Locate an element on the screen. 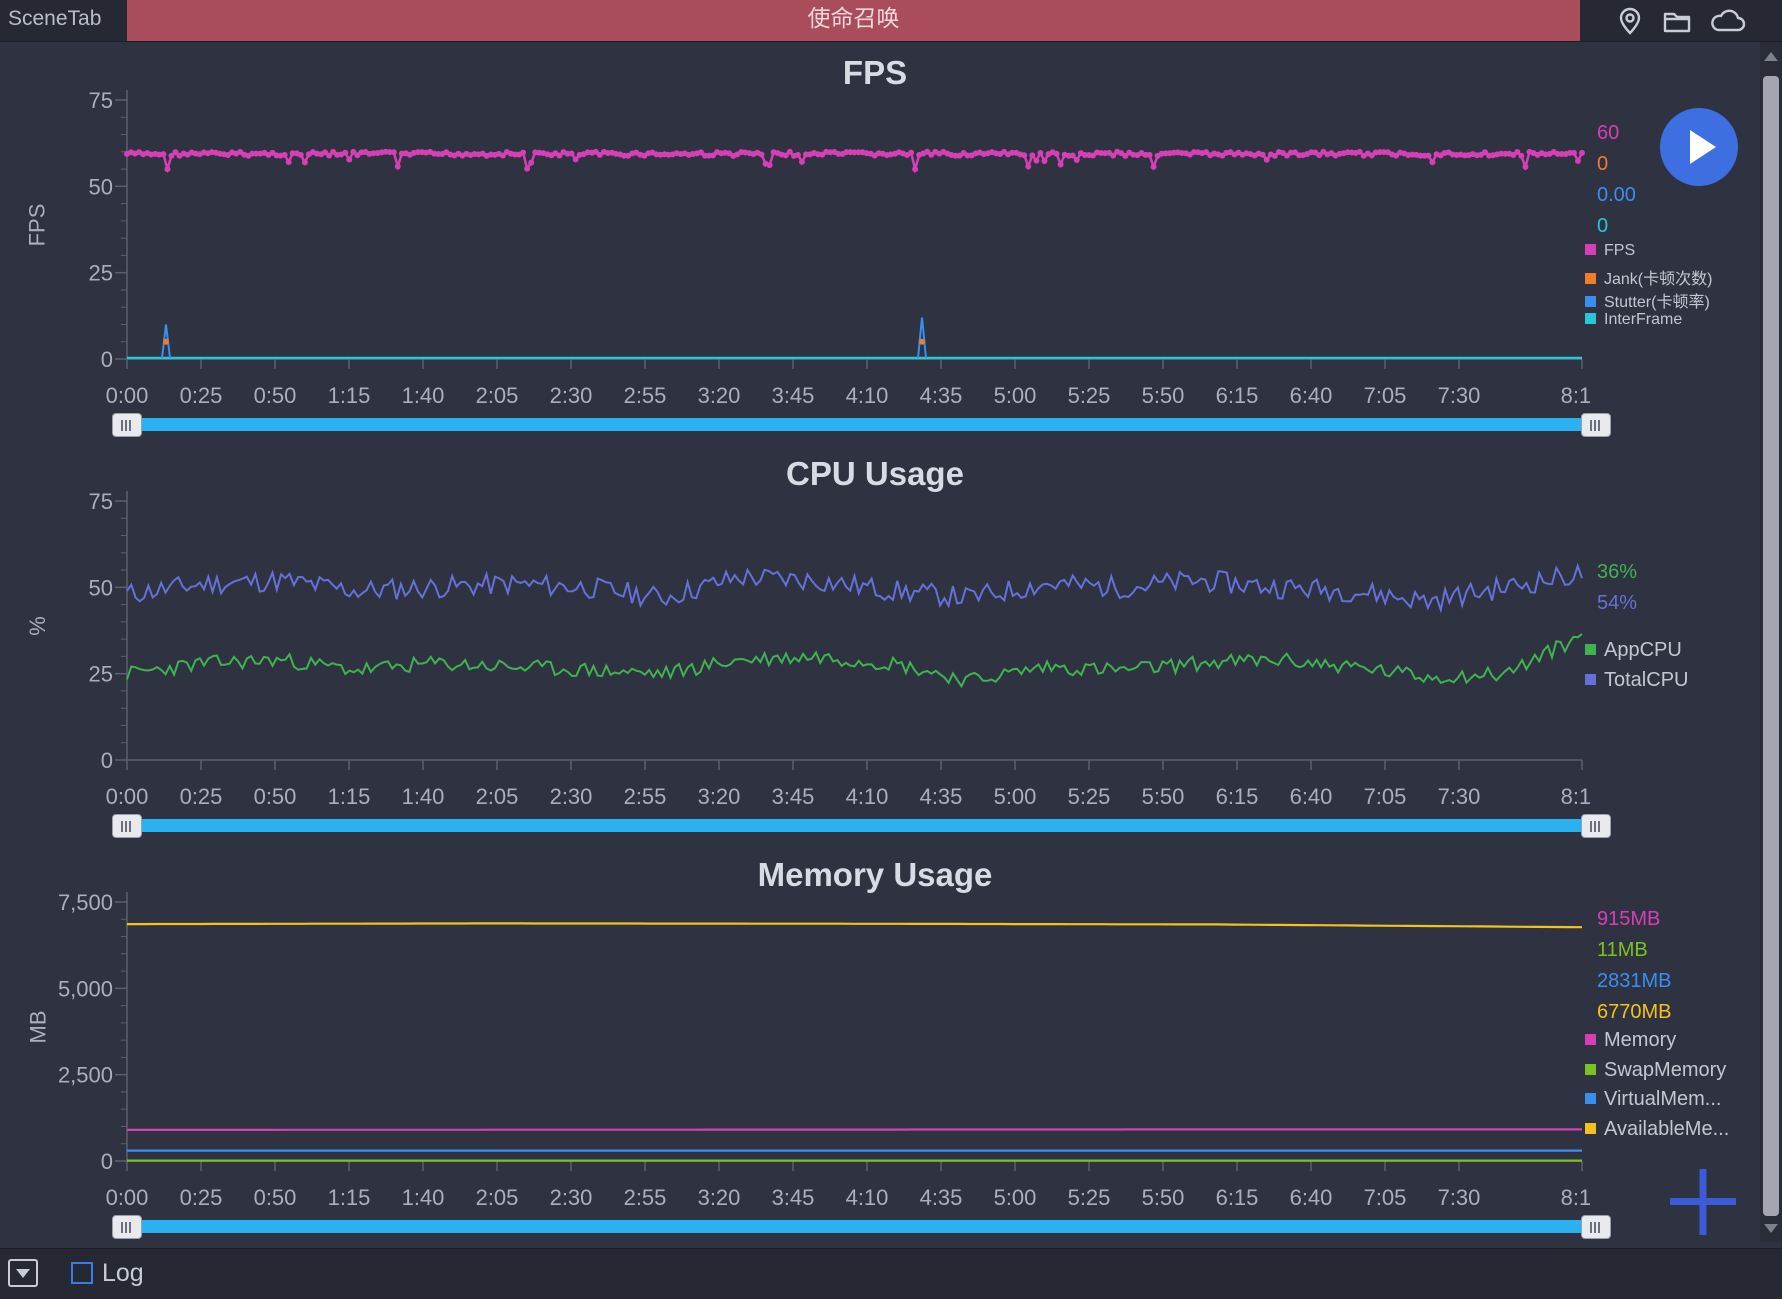 Image resolution: width=1782 pixels, height=1299 pixels. legend-jank: Jank(卡顿次数) is located at coordinates (1648, 277).